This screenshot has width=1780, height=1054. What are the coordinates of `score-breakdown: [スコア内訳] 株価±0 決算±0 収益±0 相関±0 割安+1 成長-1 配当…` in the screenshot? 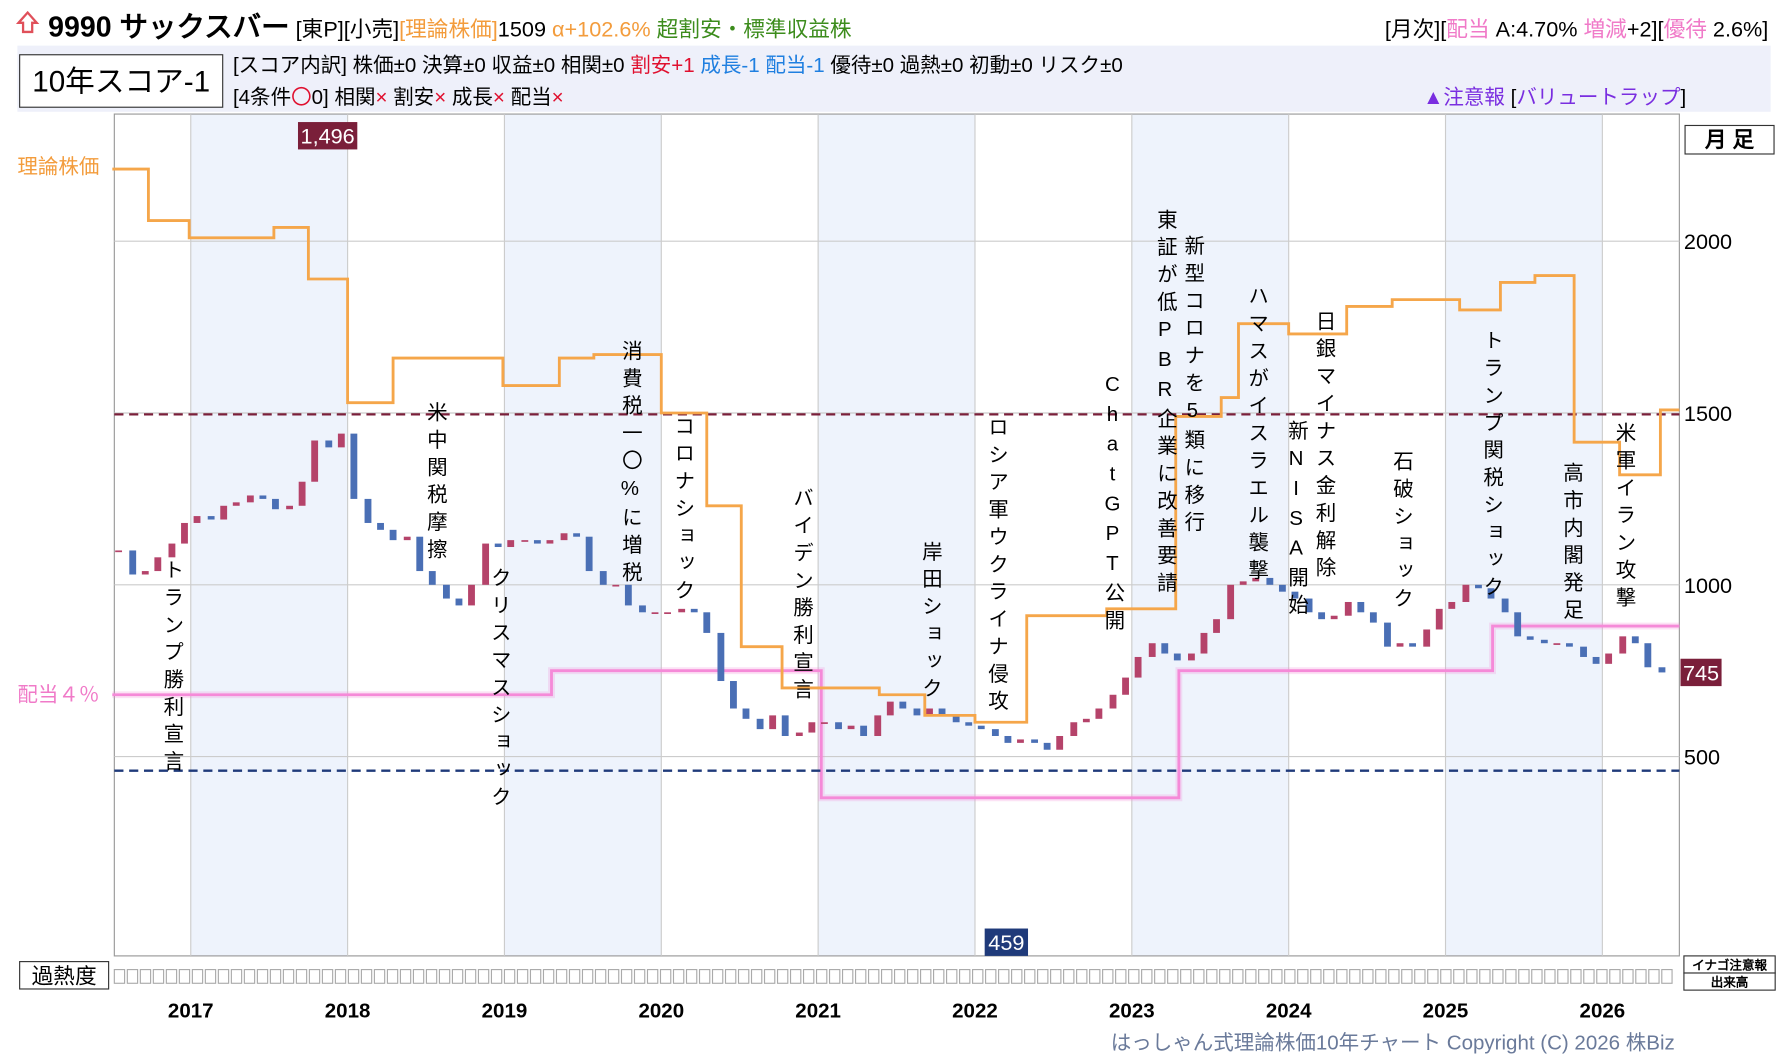 It's located at (678, 65).